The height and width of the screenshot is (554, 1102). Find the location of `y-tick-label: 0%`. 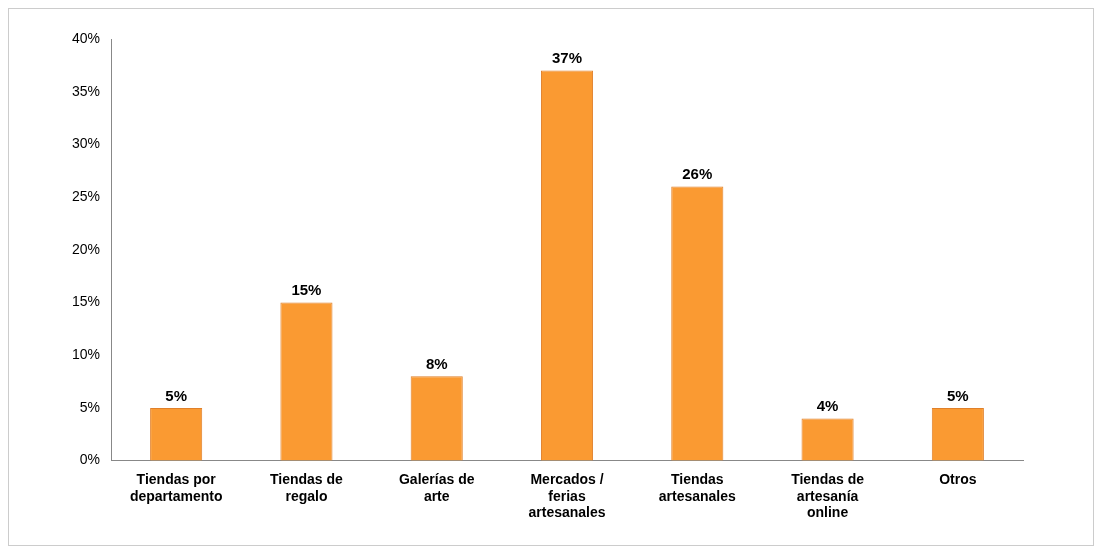

y-tick-label: 0% is located at coordinates (90, 459).